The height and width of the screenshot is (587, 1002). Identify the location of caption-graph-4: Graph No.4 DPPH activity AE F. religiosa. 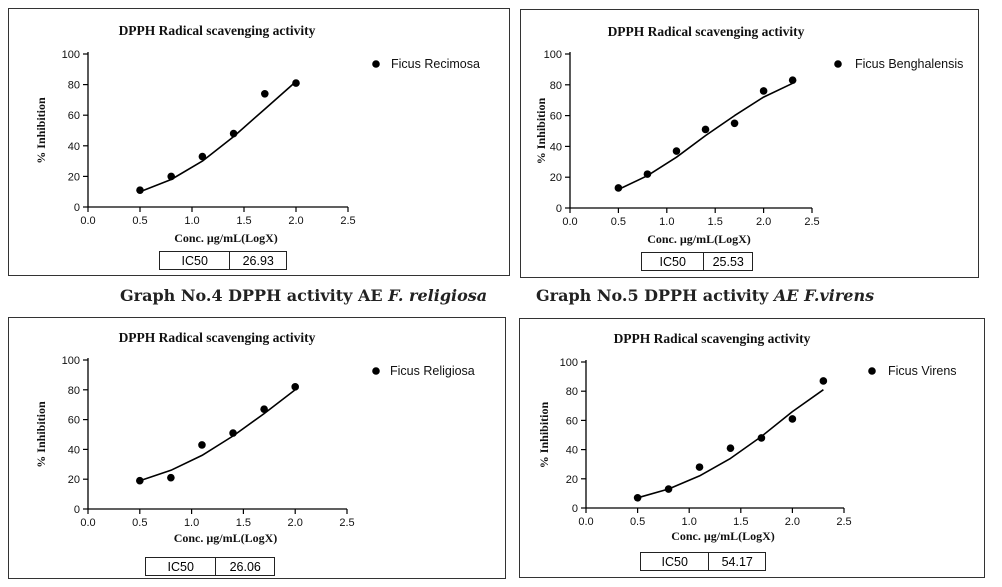
(303, 295).